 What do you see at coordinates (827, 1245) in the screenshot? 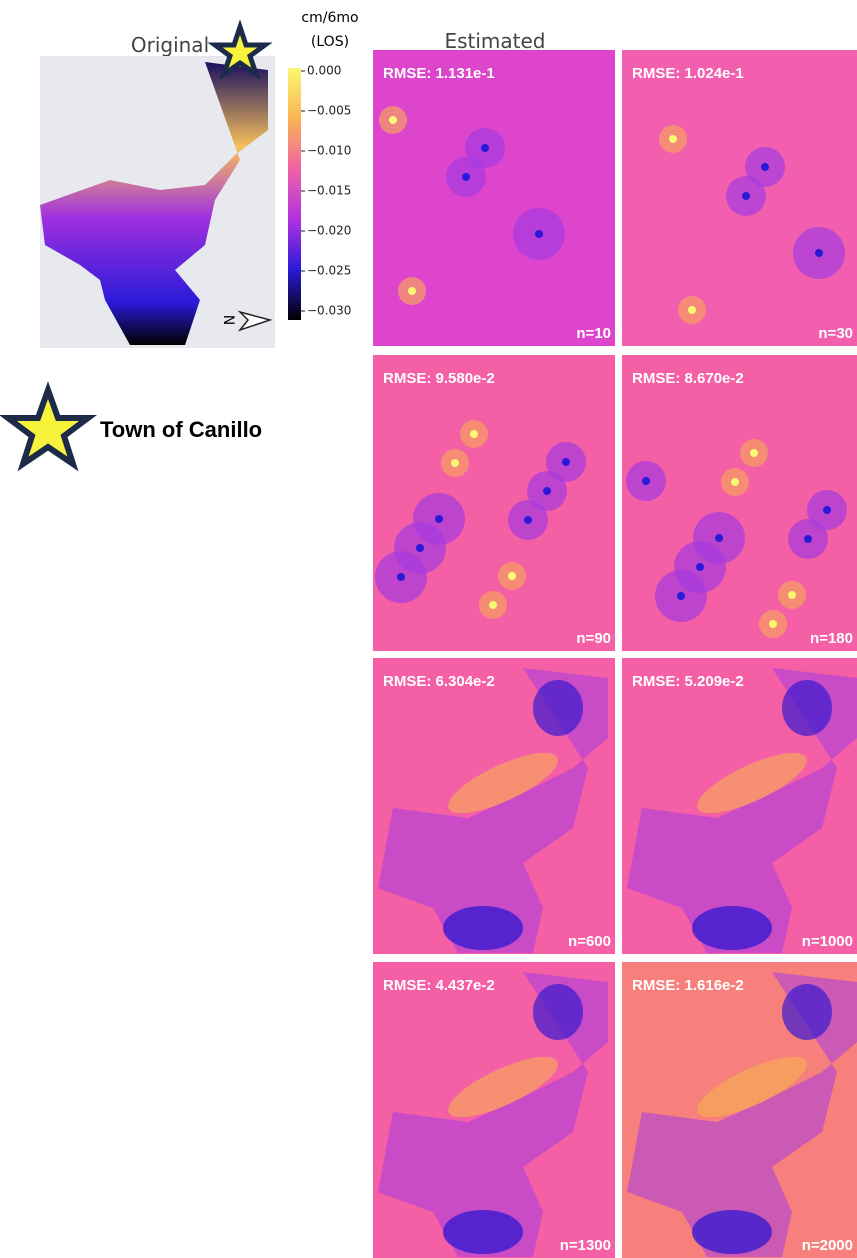
I see `panel-n: n=2000` at bounding box center [827, 1245].